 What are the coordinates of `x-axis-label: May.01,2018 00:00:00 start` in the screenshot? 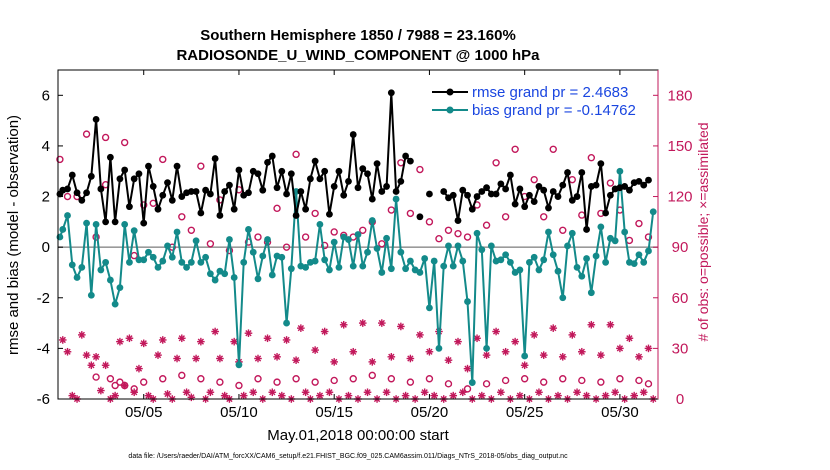 It's located at (358, 435).